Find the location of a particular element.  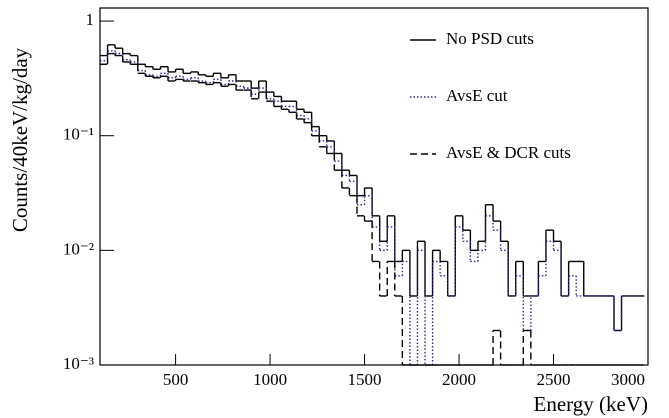

y-tick-label: 10⁻³ is located at coordinates (78, 363).